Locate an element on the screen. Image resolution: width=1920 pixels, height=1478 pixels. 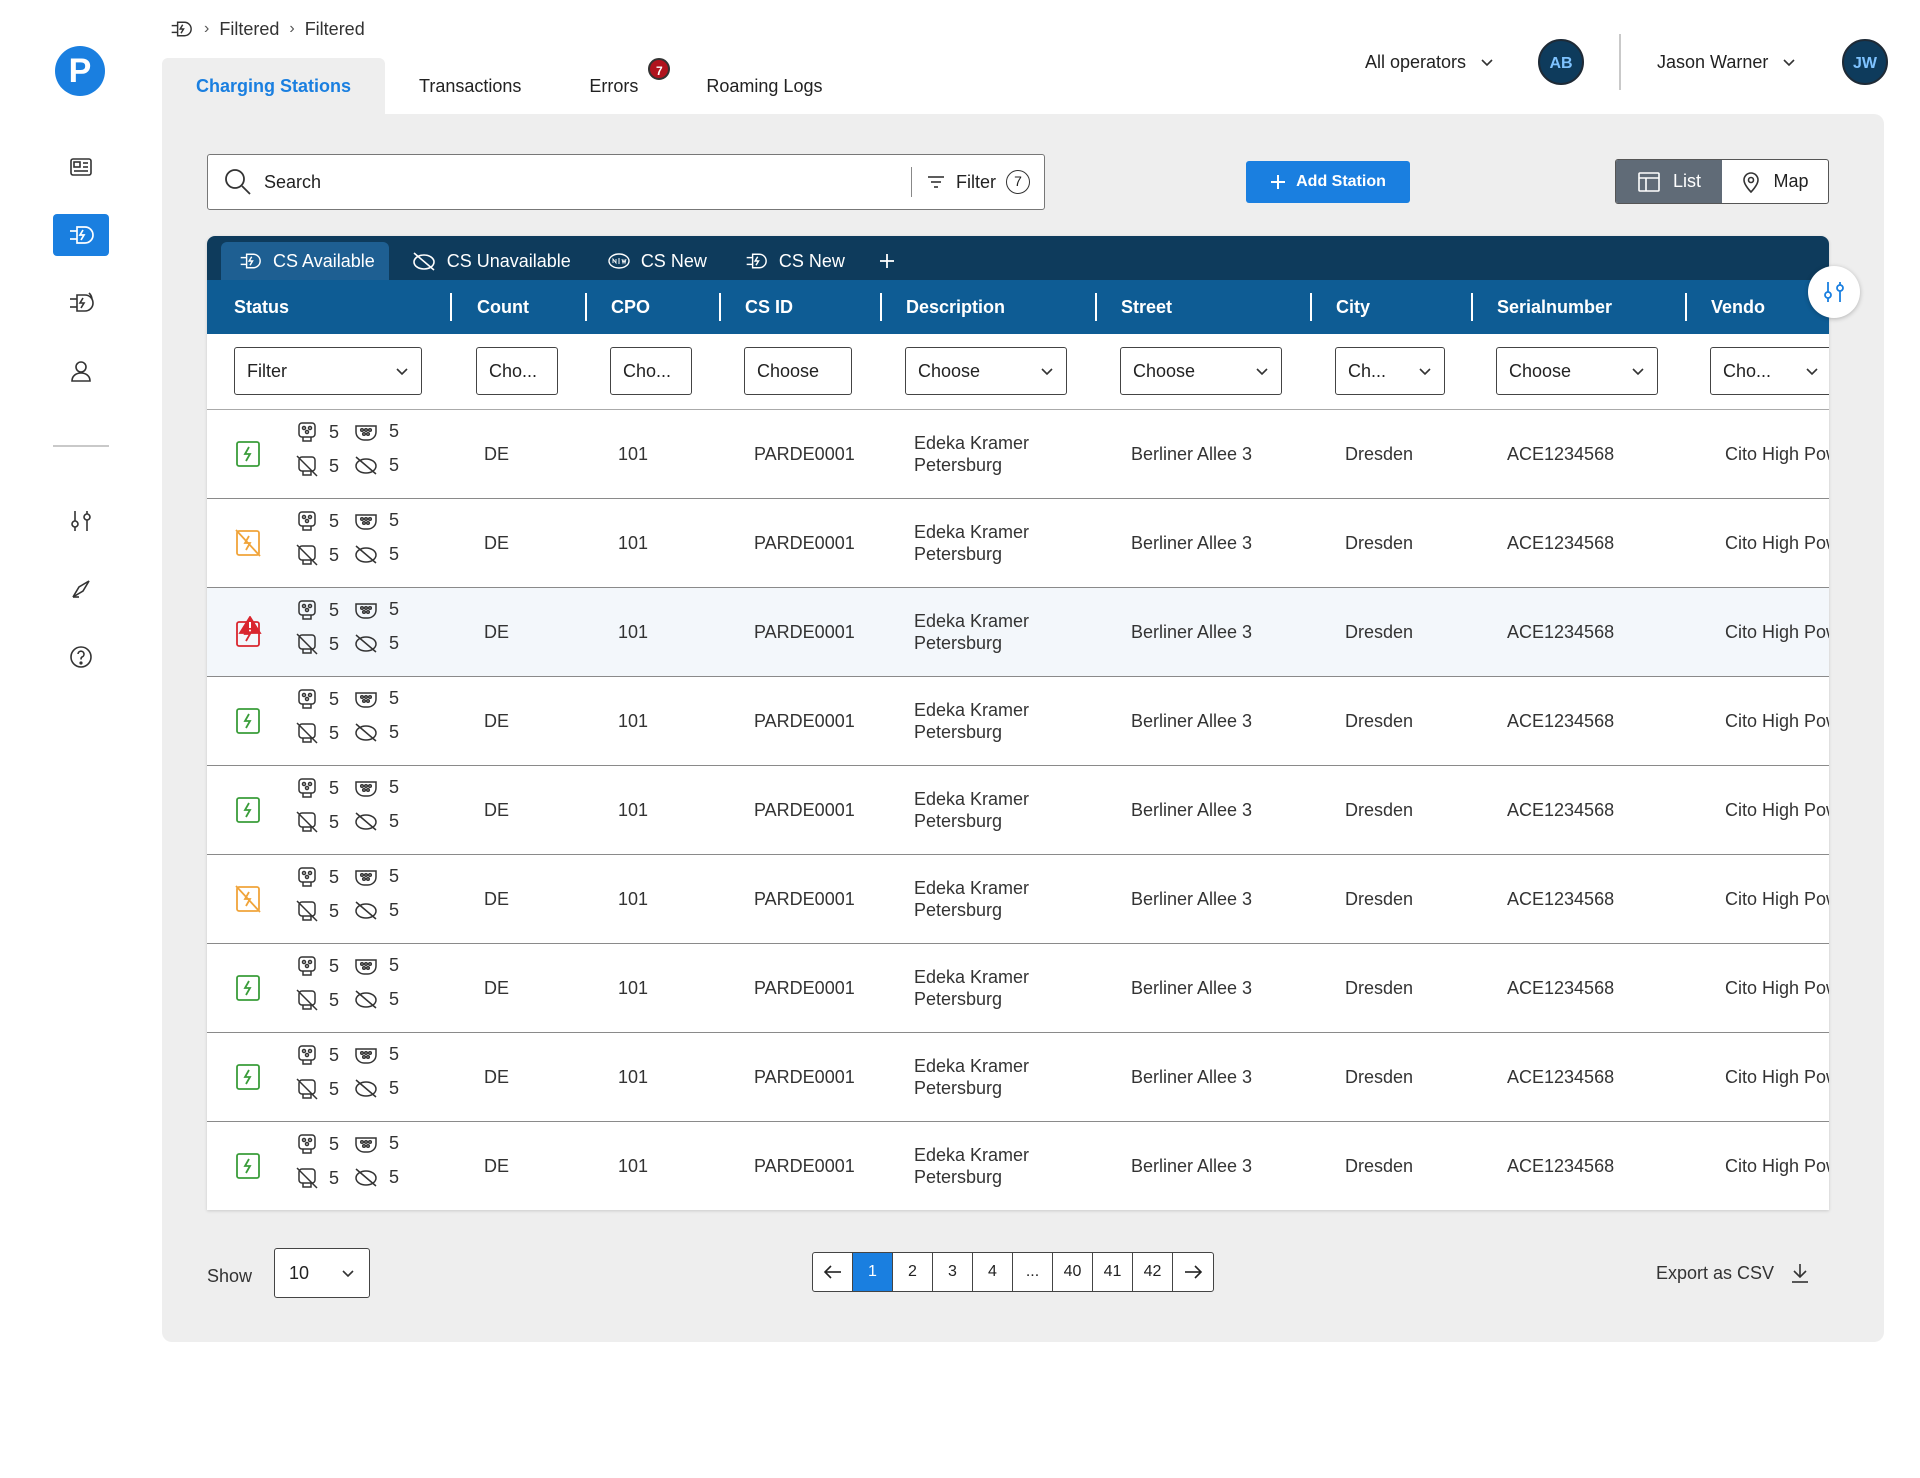
status-filter-select: Filter is located at coordinates (328, 371).